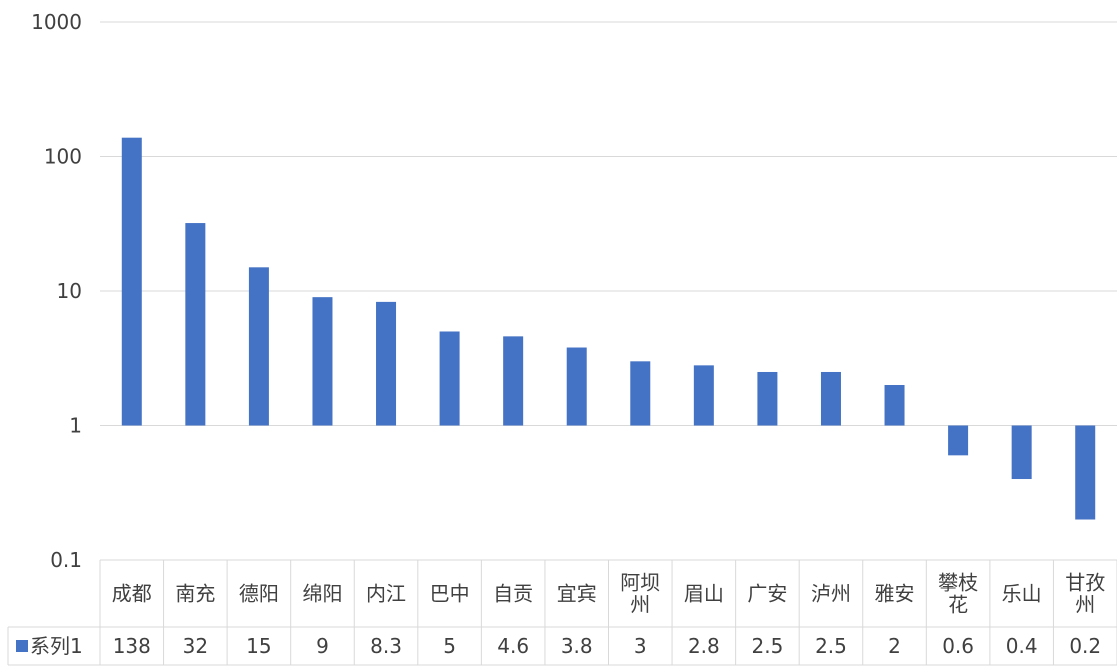 Image resolution: width=1117 pixels, height=666 pixels. I want to click on category-label: 乐山, so click(1022, 594).